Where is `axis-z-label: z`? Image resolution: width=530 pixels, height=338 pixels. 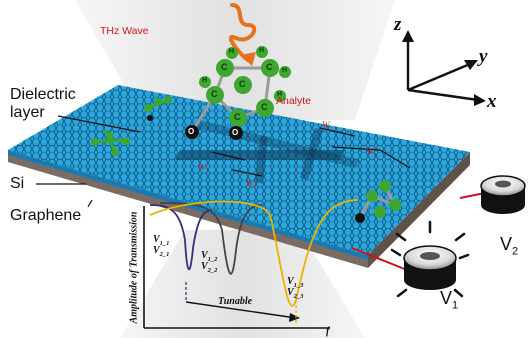
axis-z-label: z is located at coordinates (398, 24).